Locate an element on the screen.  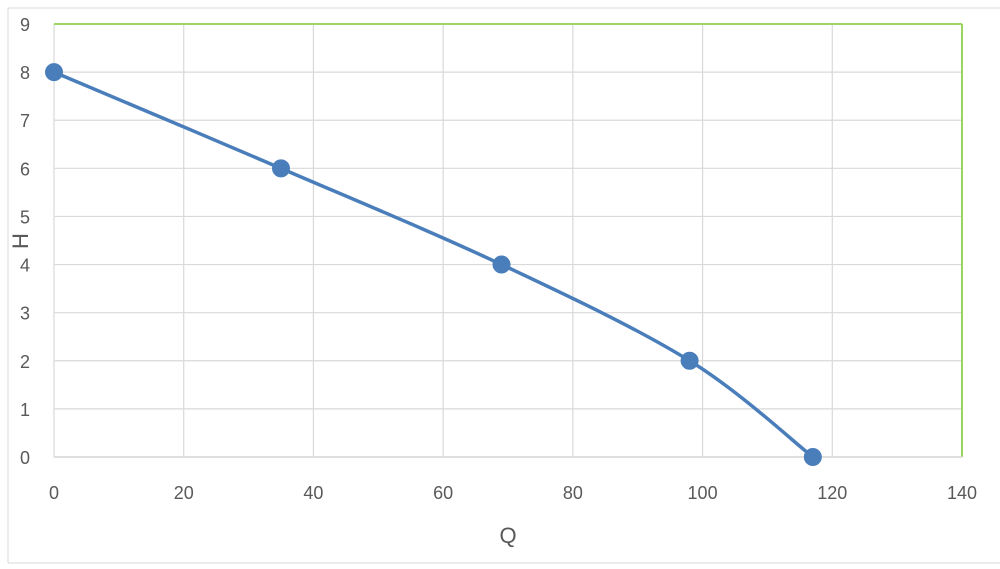
y-tick-label: 7 is located at coordinates (25, 121).